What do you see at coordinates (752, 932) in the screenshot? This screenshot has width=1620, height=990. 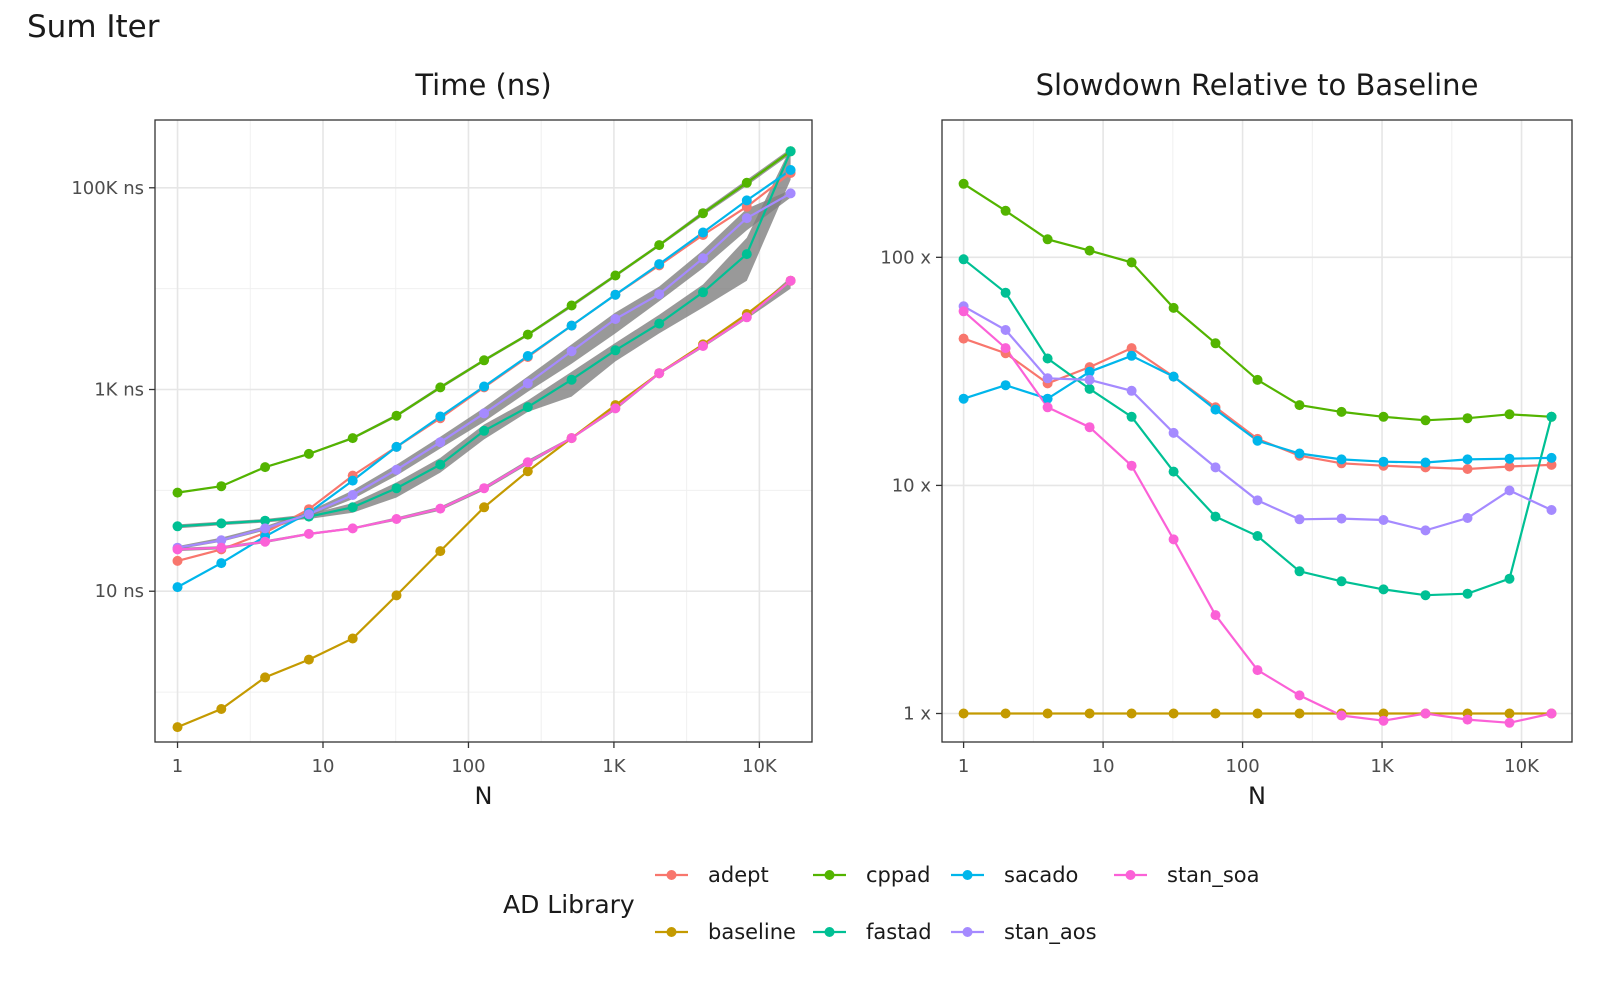 I see `legend-label: baseline` at bounding box center [752, 932].